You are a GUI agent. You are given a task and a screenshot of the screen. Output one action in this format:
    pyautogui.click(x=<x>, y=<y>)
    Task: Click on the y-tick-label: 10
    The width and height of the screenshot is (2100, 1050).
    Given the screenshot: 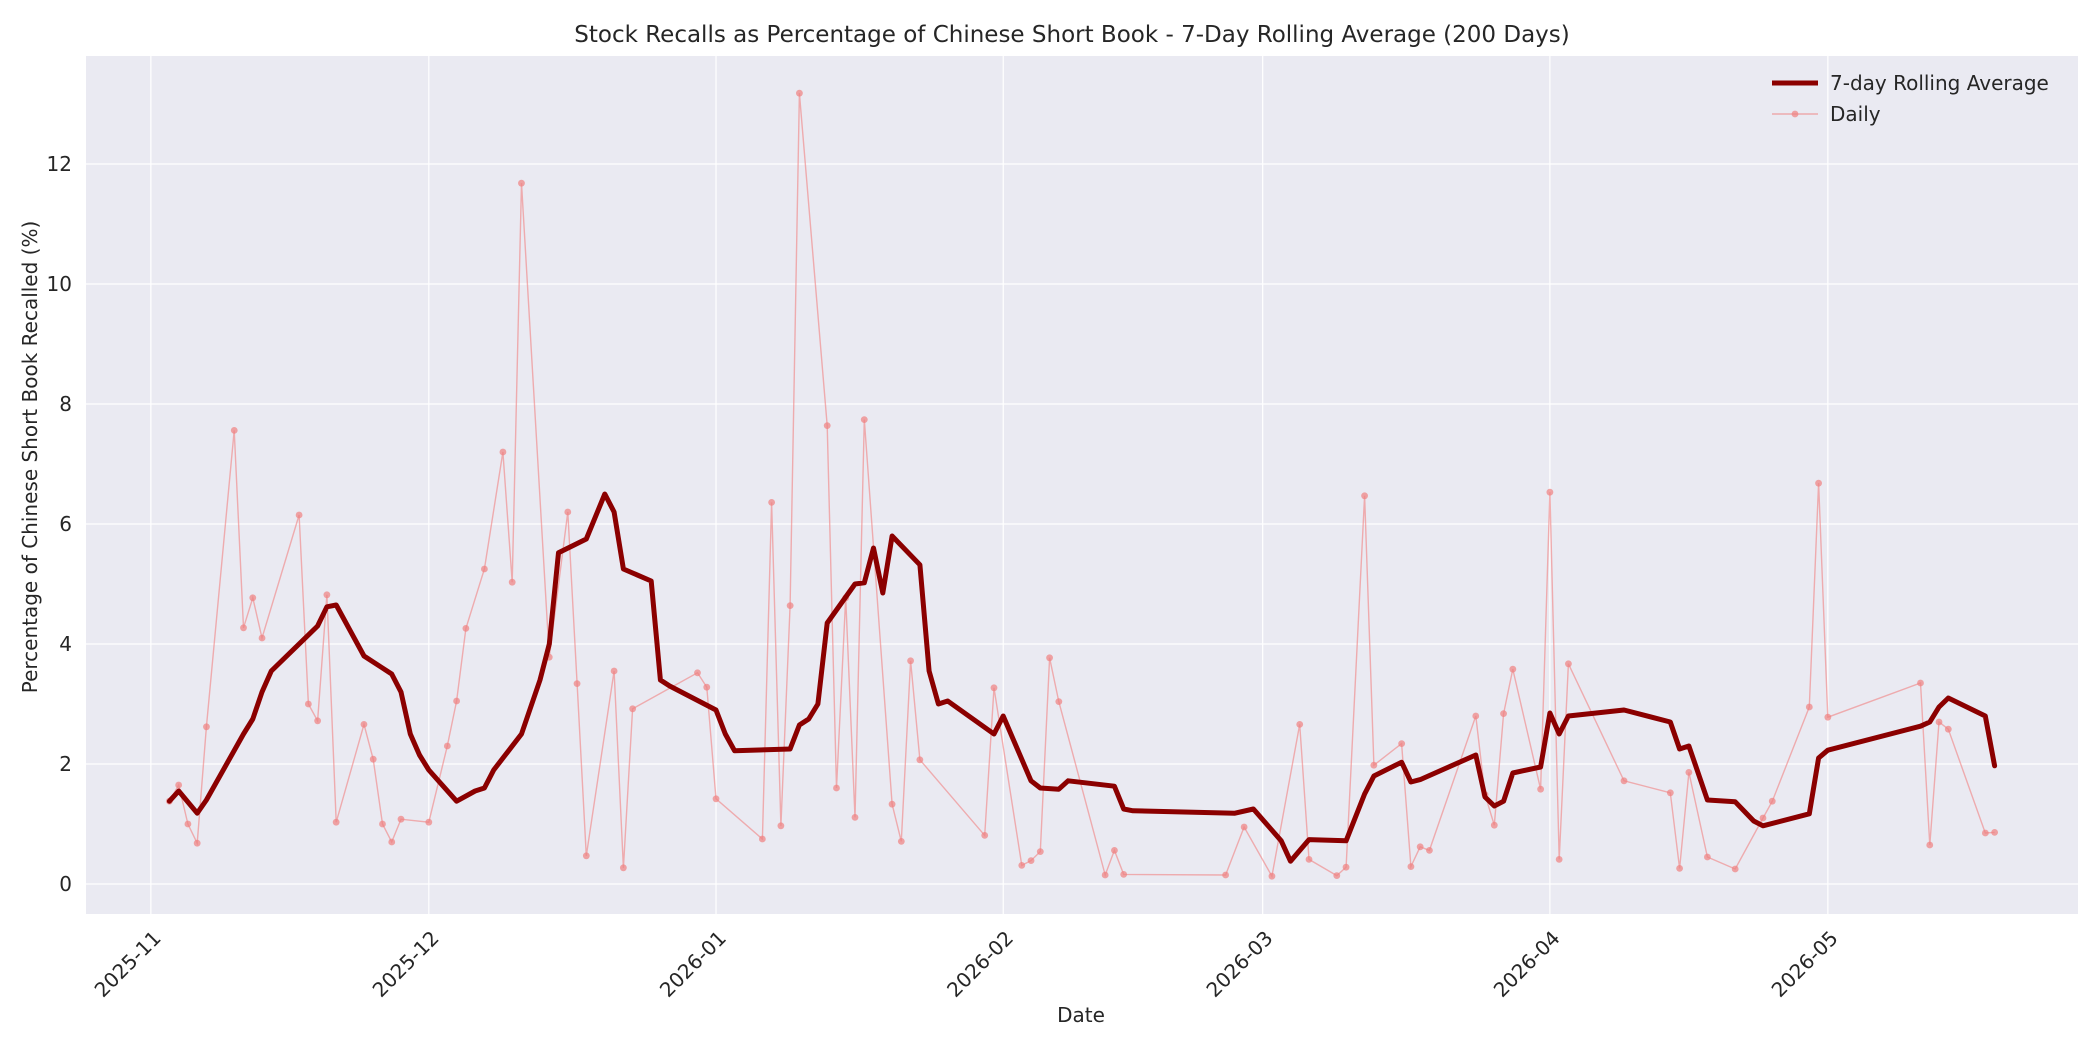 What is the action you would take?
    pyautogui.click(x=59, y=284)
    